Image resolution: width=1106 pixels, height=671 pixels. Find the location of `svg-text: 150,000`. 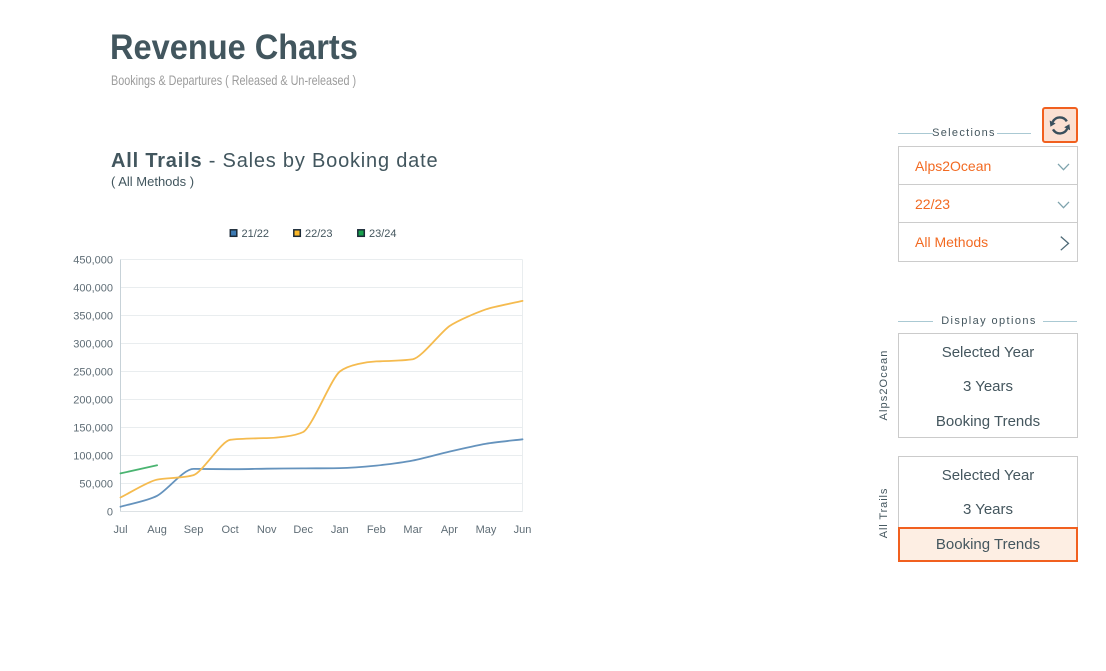

svg-text: 150,000 is located at coordinates (93, 429).